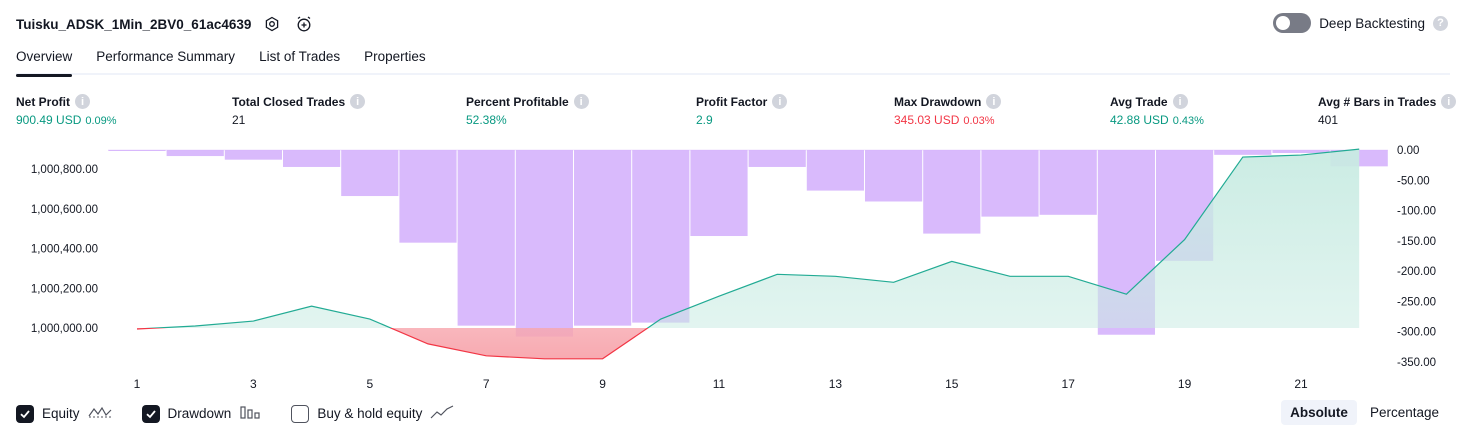  What do you see at coordinates (1387, 110) in the screenshot?
I see `metric-avg-bars: Avg # Bars in Trades i 401` at bounding box center [1387, 110].